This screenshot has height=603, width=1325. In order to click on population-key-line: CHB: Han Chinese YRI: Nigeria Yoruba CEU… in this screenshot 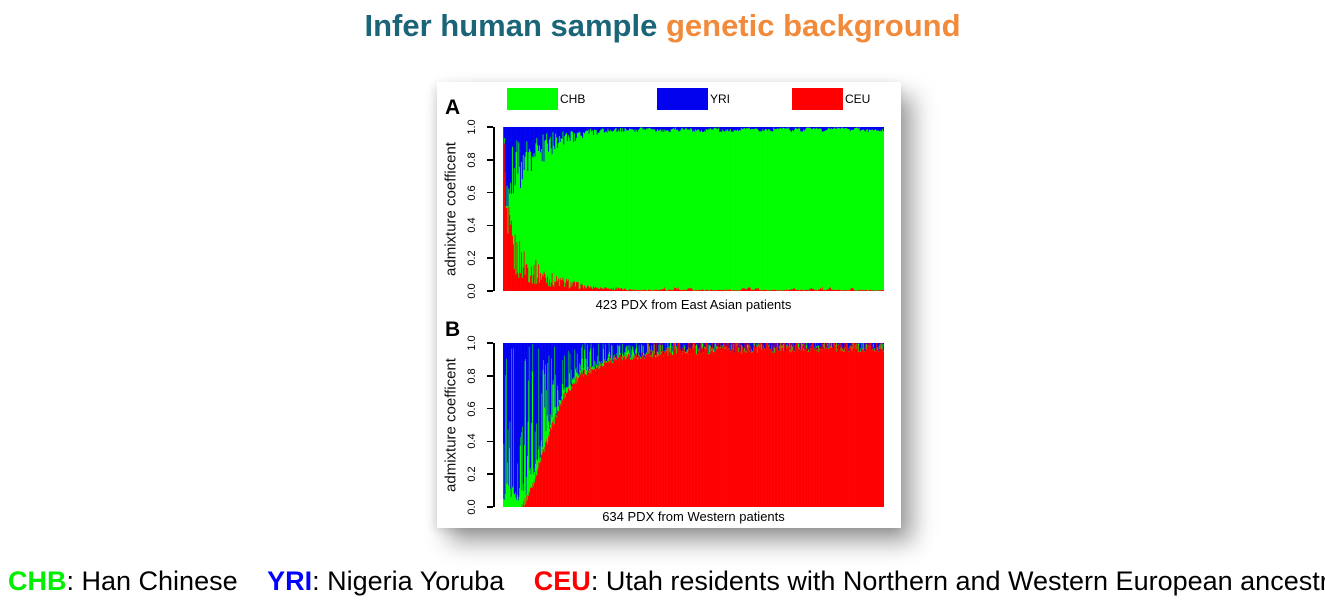, I will do `click(666, 581)`.